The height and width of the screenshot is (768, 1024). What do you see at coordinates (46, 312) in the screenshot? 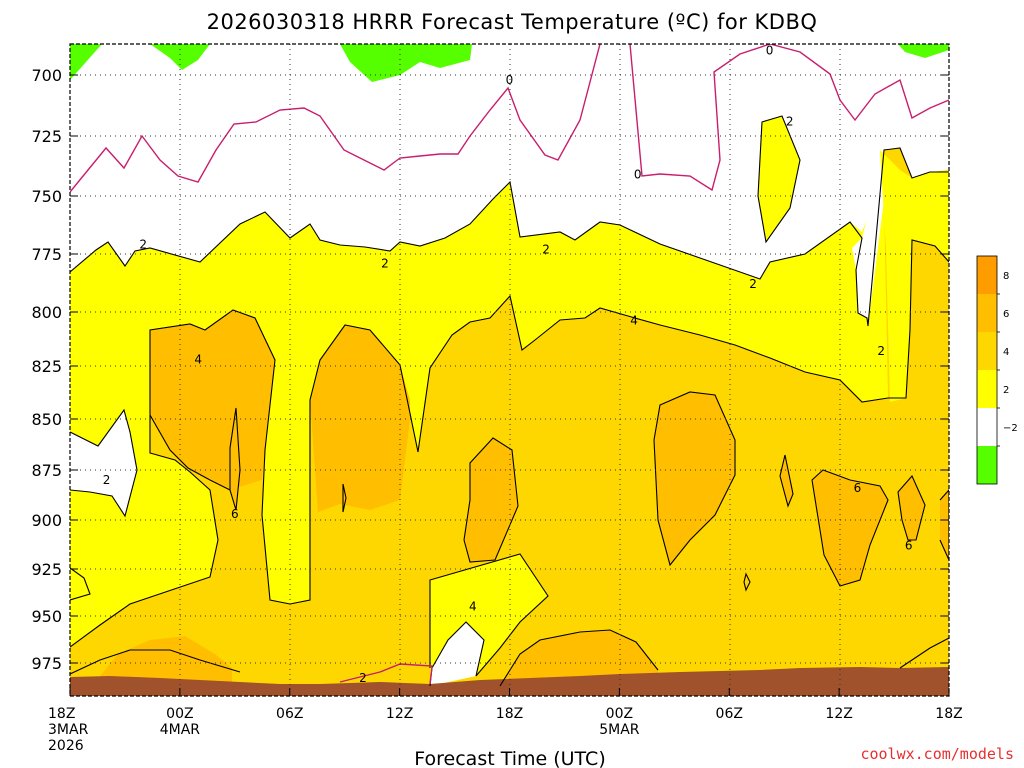
I see `y-tick-label: 800` at bounding box center [46, 312].